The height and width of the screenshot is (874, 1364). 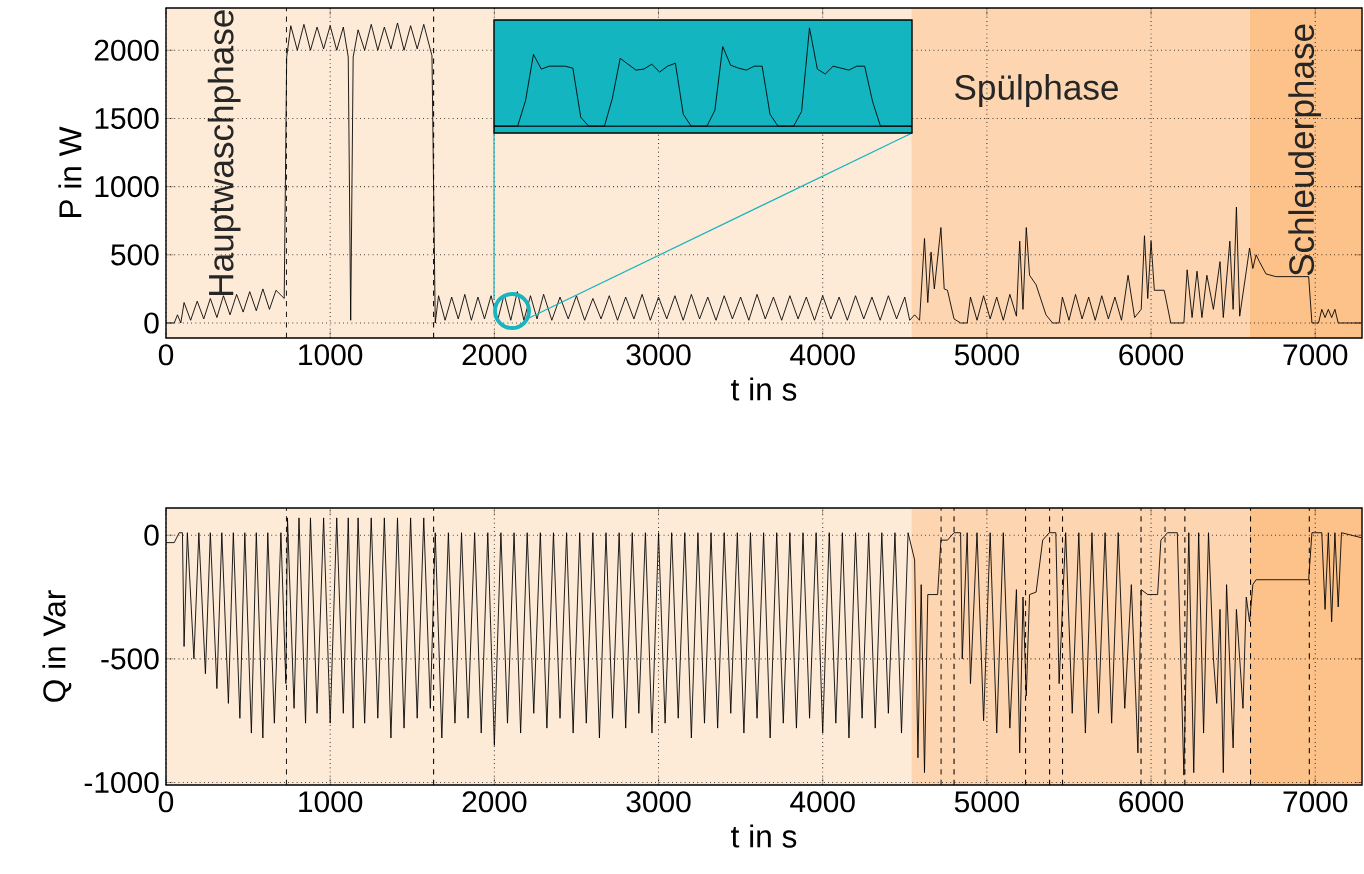 I want to click on y-tick-label: 500, so click(x=135, y=255).